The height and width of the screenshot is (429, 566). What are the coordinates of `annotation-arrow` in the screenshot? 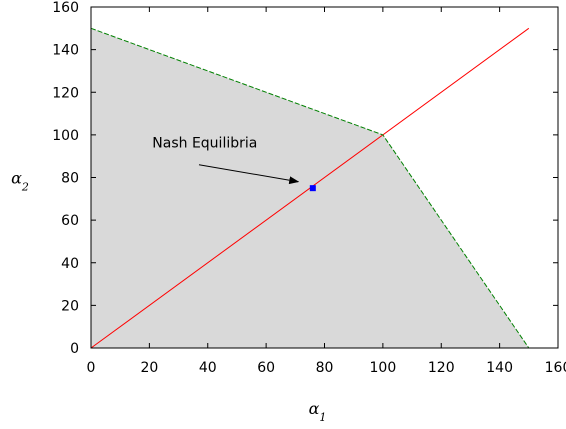 It's located at (249, 174).